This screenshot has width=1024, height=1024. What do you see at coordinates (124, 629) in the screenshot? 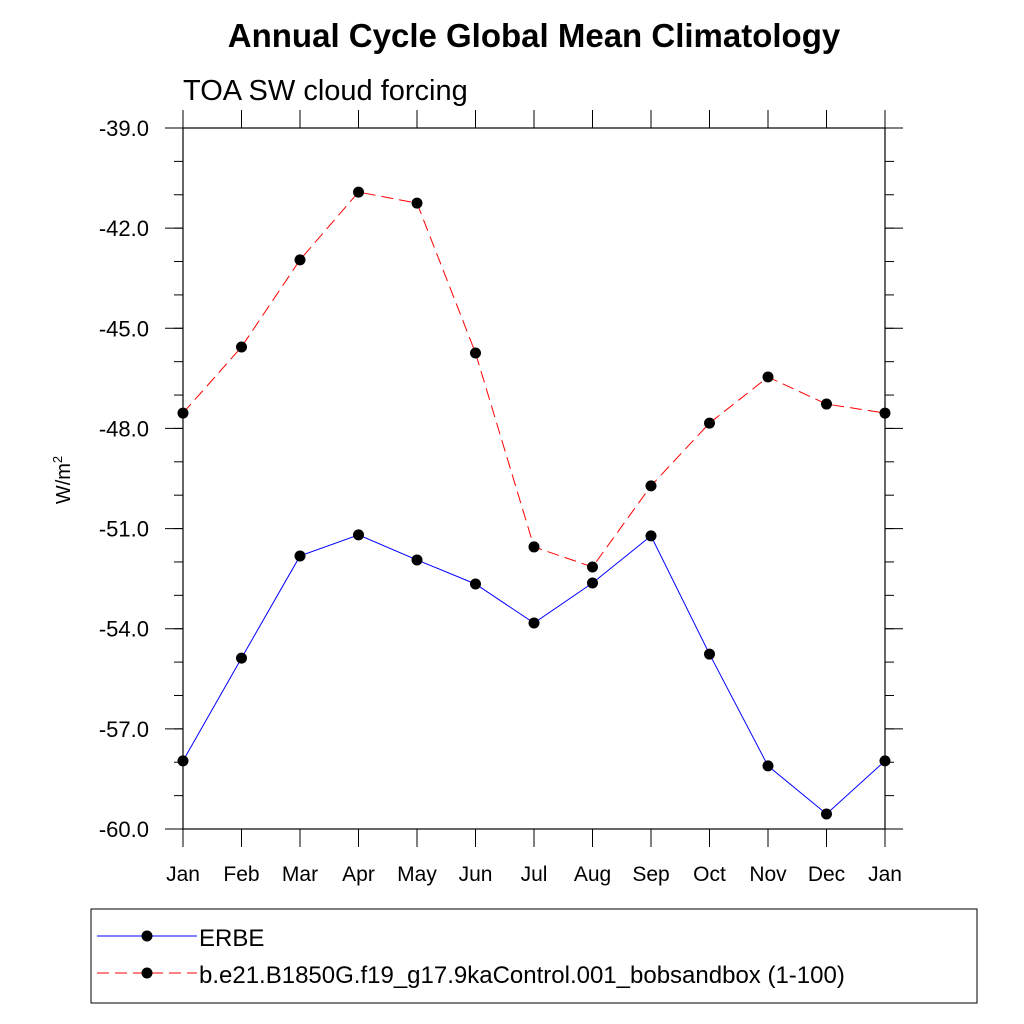
I see `y-tick-label: -54.0` at bounding box center [124, 629].